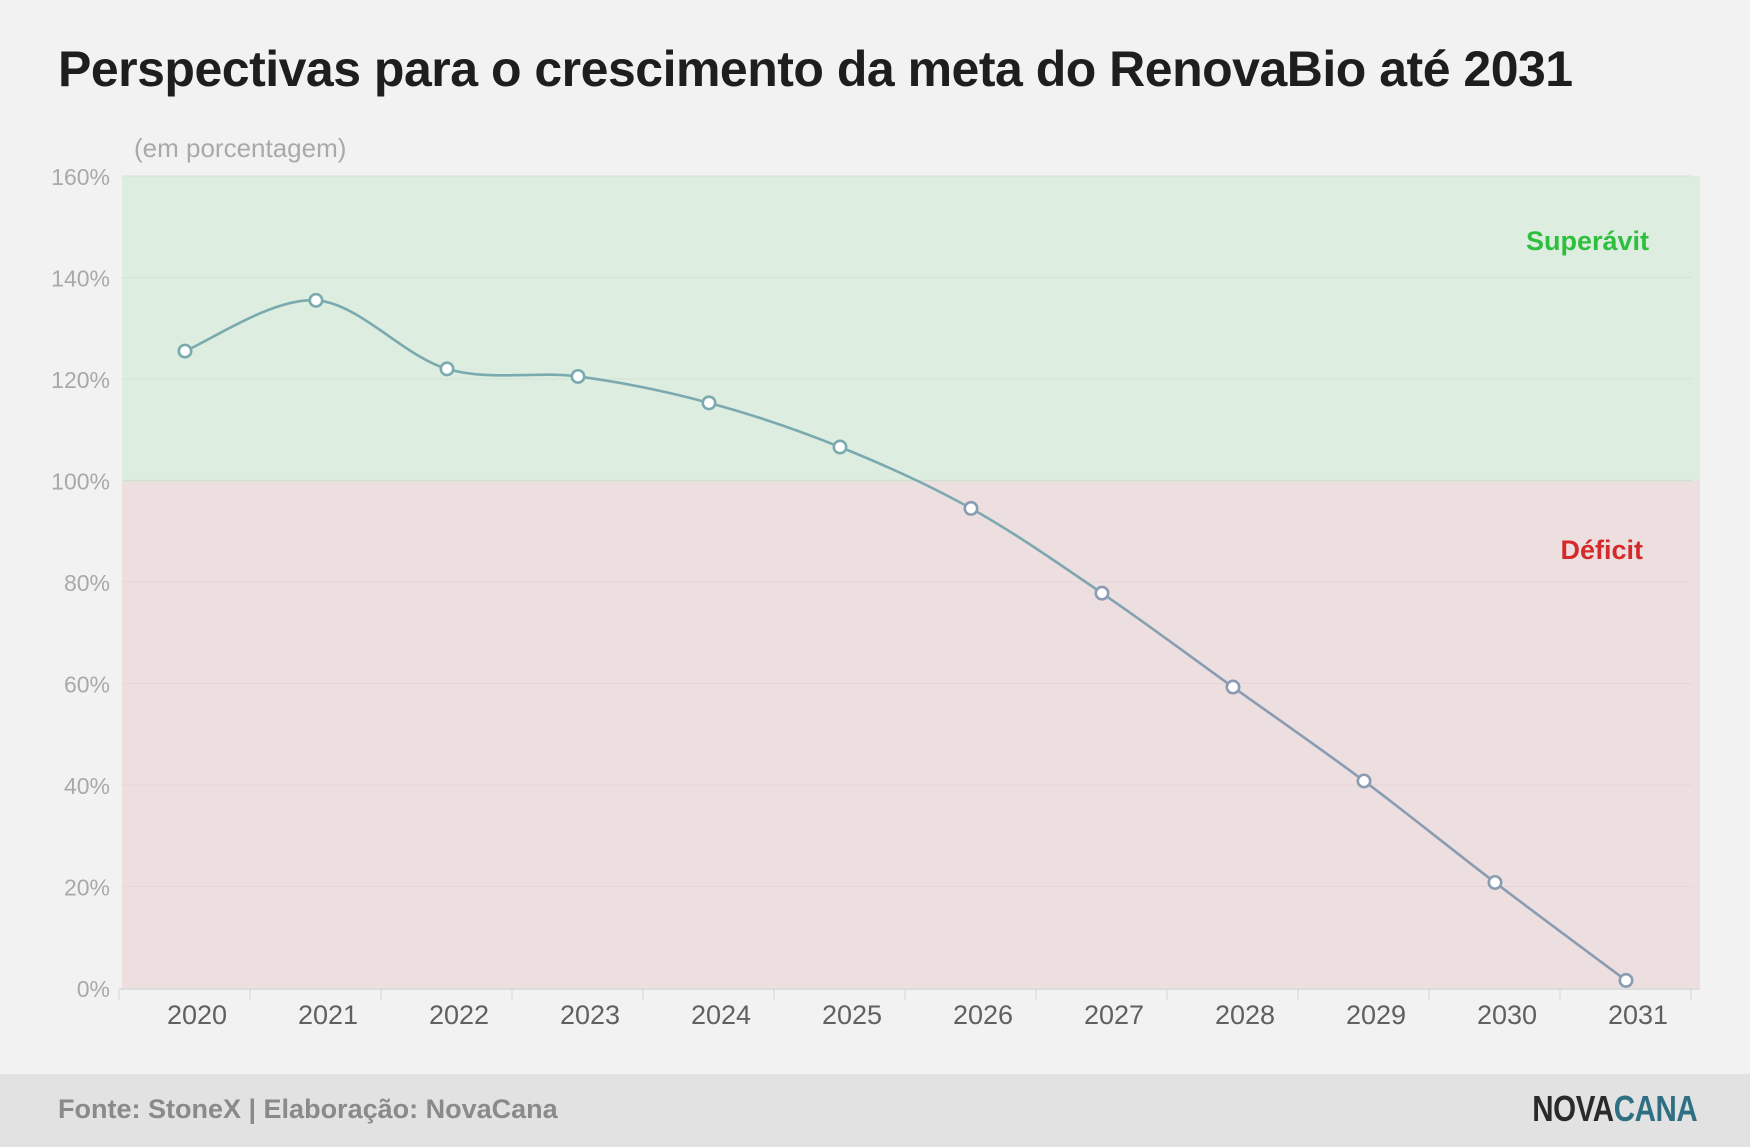  I want to click on data-point-2027, so click(1102, 593).